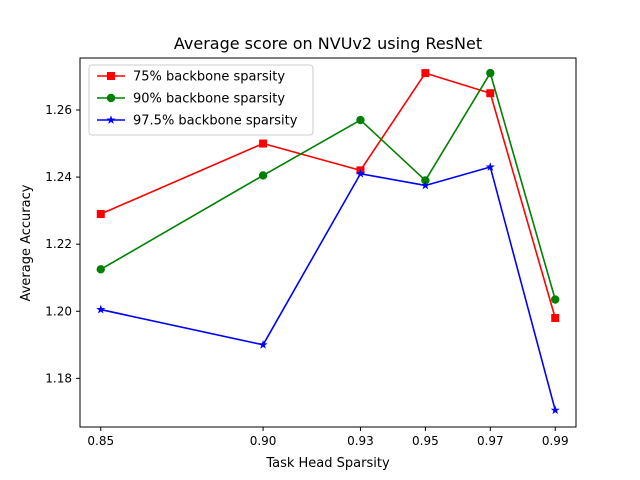  What do you see at coordinates (209, 77) in the screenshot?
I see `legend-label: 75% backbone sparsity` at bounding box center [209, 77].